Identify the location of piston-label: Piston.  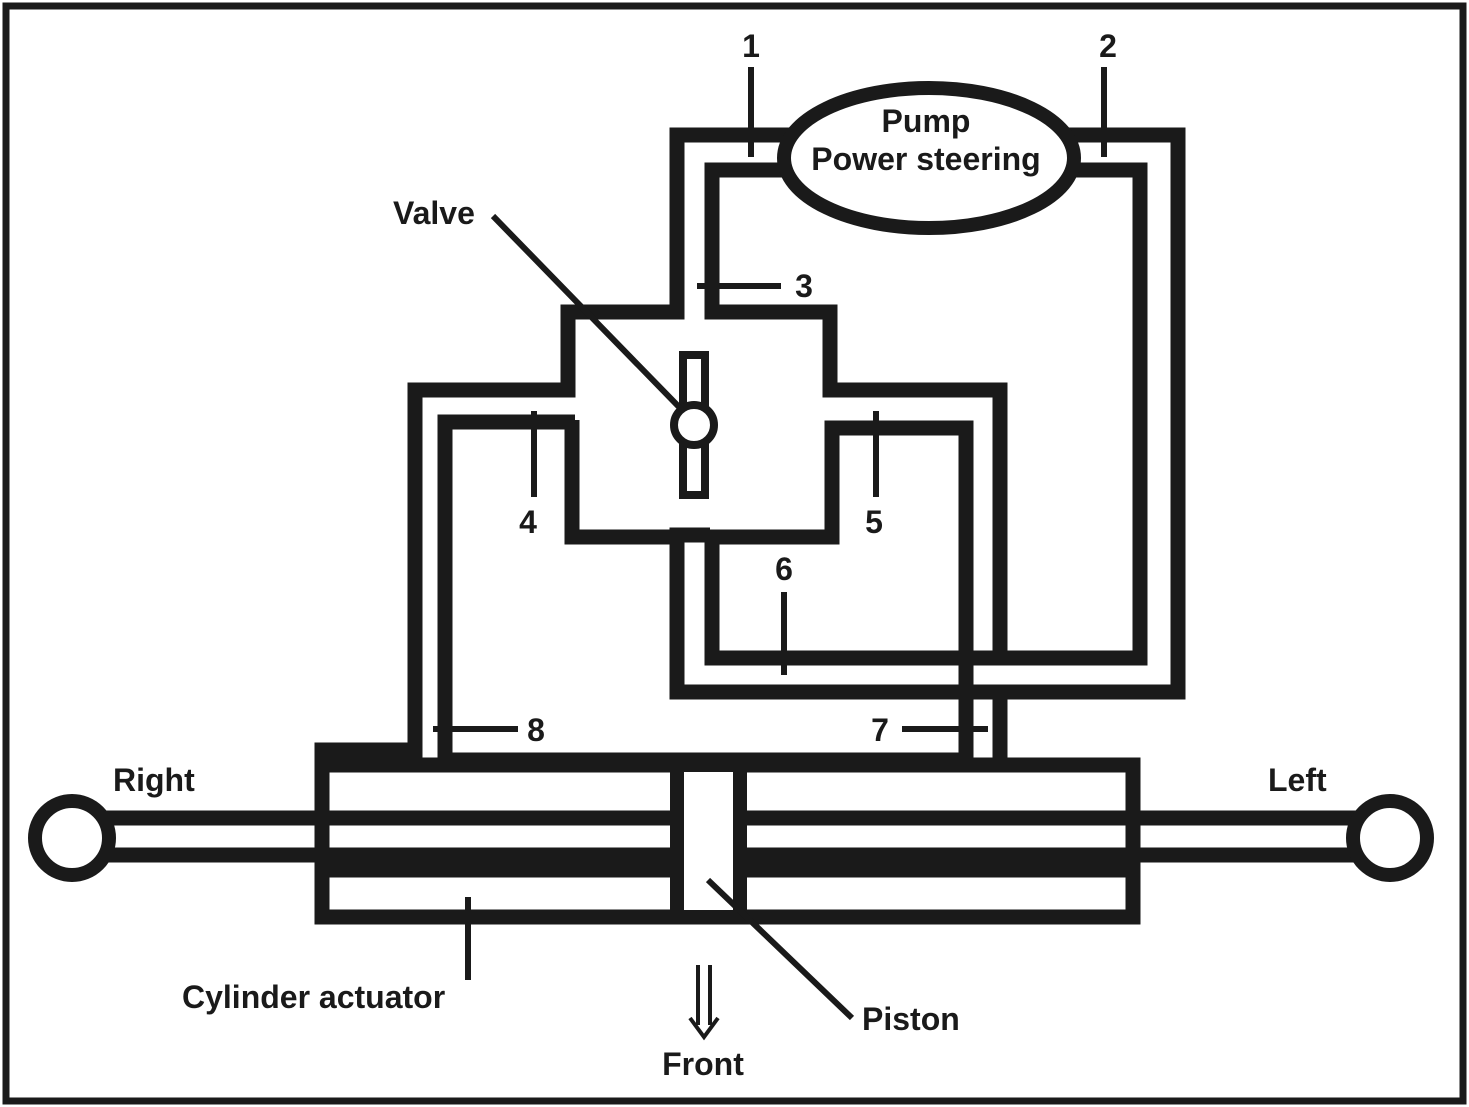
(911, 1019).